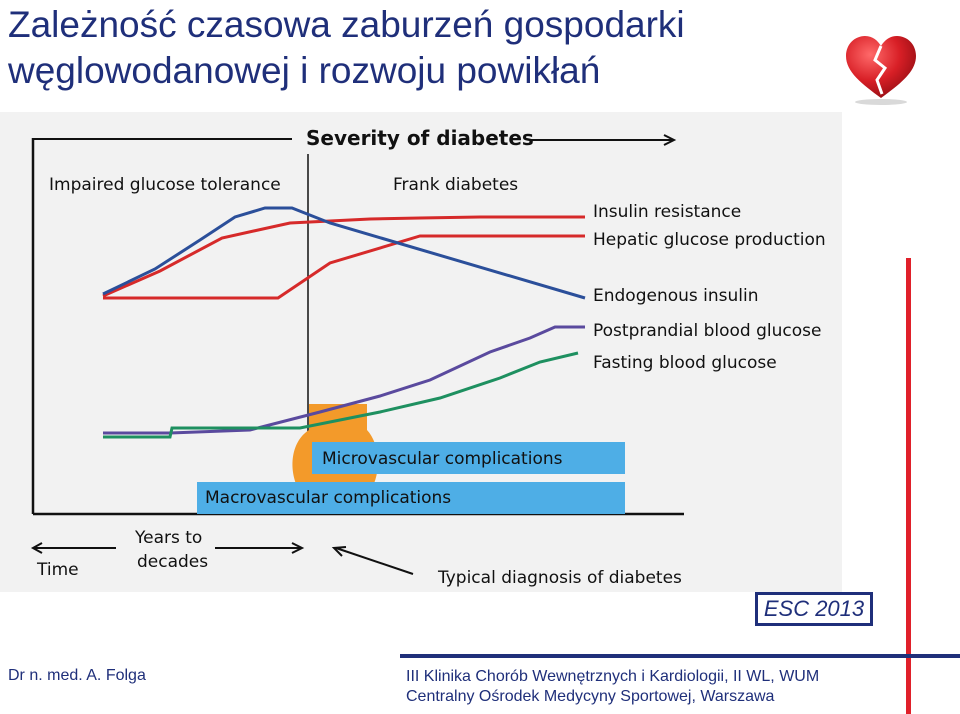 The image size is (960, 714). I want to click on label-insulin-resistance: Insulin resistance, so click(667, 212).